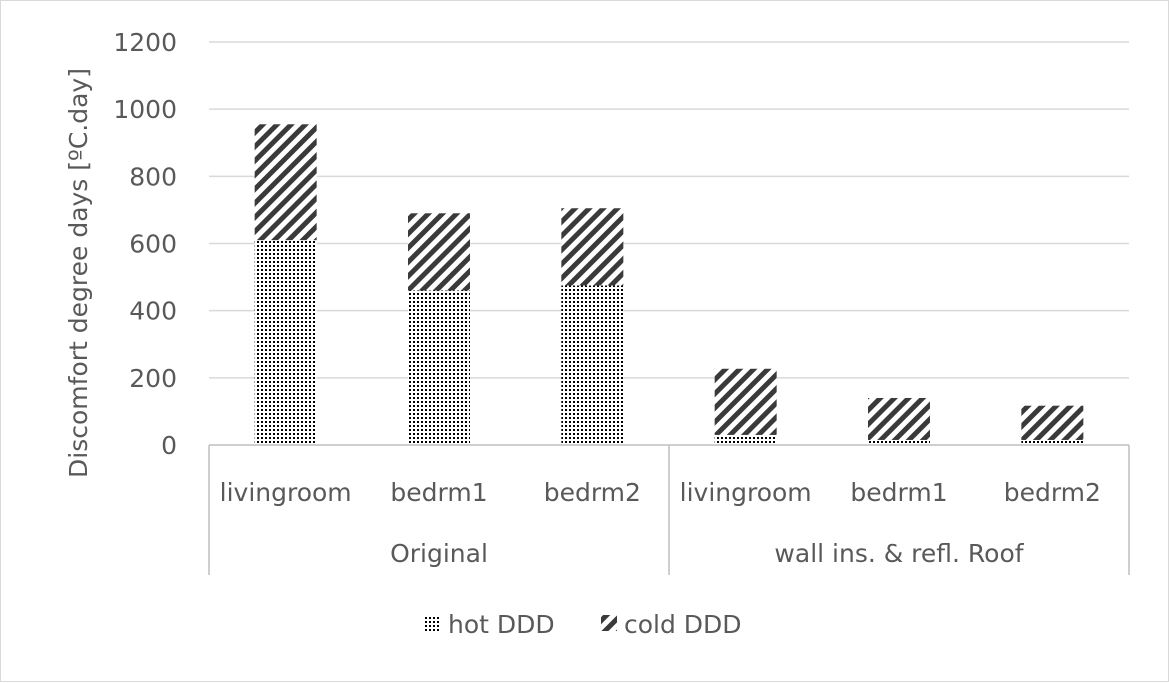 This screenshot has width=1169, height=683. Describe the element at coordinates (439, 553) in the screenshot. I see `x-group-label: Original` at that location.